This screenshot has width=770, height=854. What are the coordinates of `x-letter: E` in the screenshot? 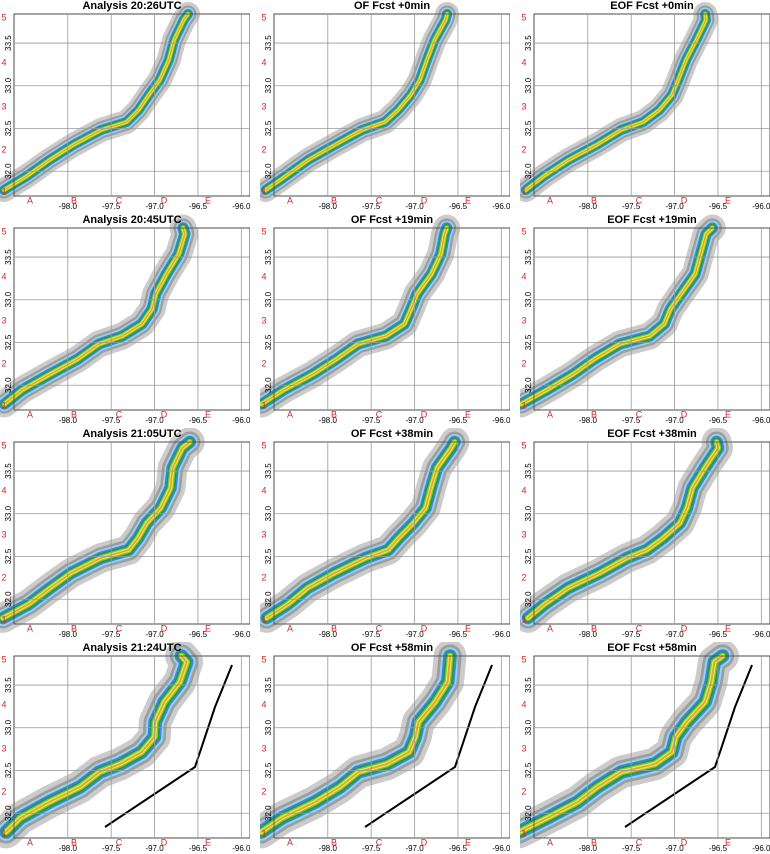 It's located at (728, 414).